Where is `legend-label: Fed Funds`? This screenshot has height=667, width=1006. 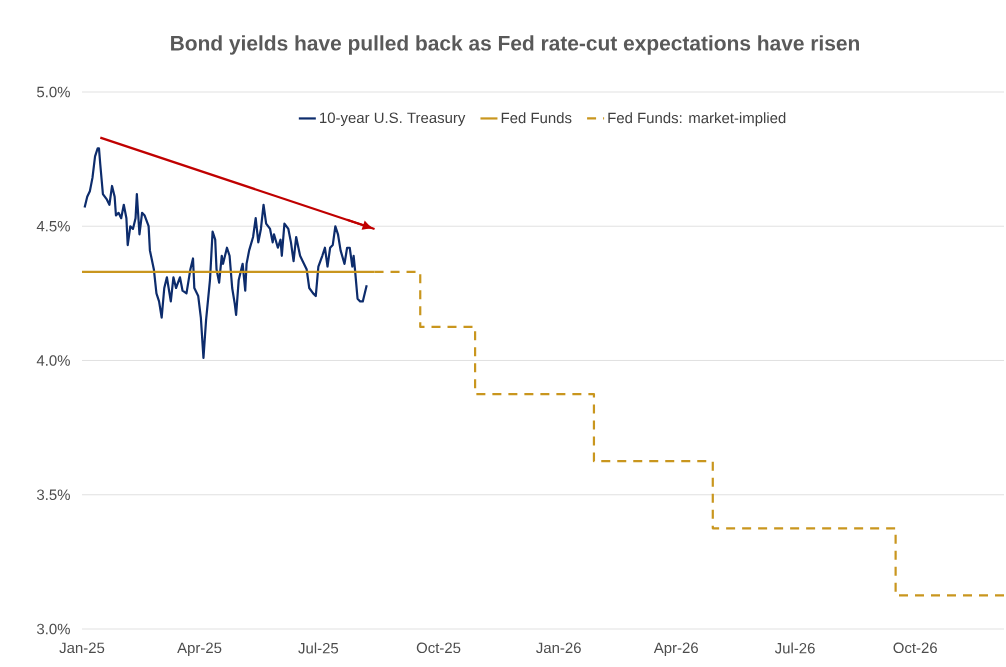 legend-label: Fed Funds is located at coordinates (536, 118).